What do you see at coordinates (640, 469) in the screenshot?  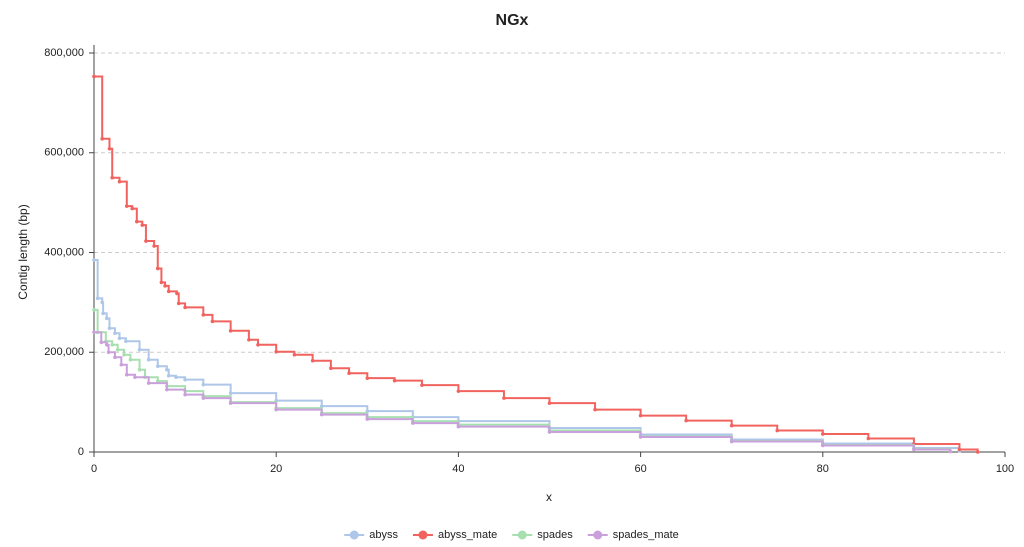 I see `x-tick-label: 60` at bounding box center [640, 469].